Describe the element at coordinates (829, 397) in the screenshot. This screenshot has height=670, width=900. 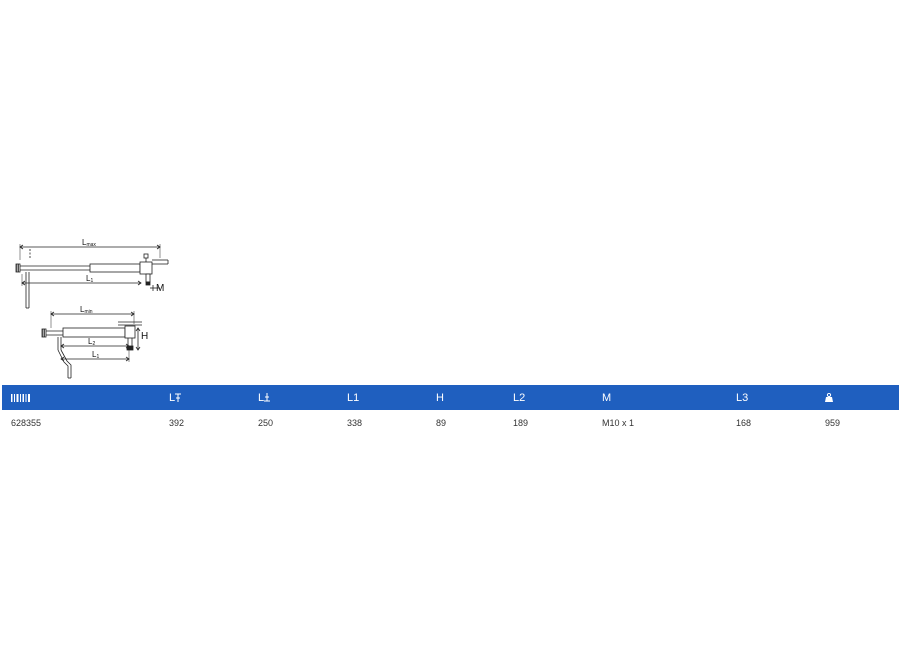
I see `weight-icon` at that location.